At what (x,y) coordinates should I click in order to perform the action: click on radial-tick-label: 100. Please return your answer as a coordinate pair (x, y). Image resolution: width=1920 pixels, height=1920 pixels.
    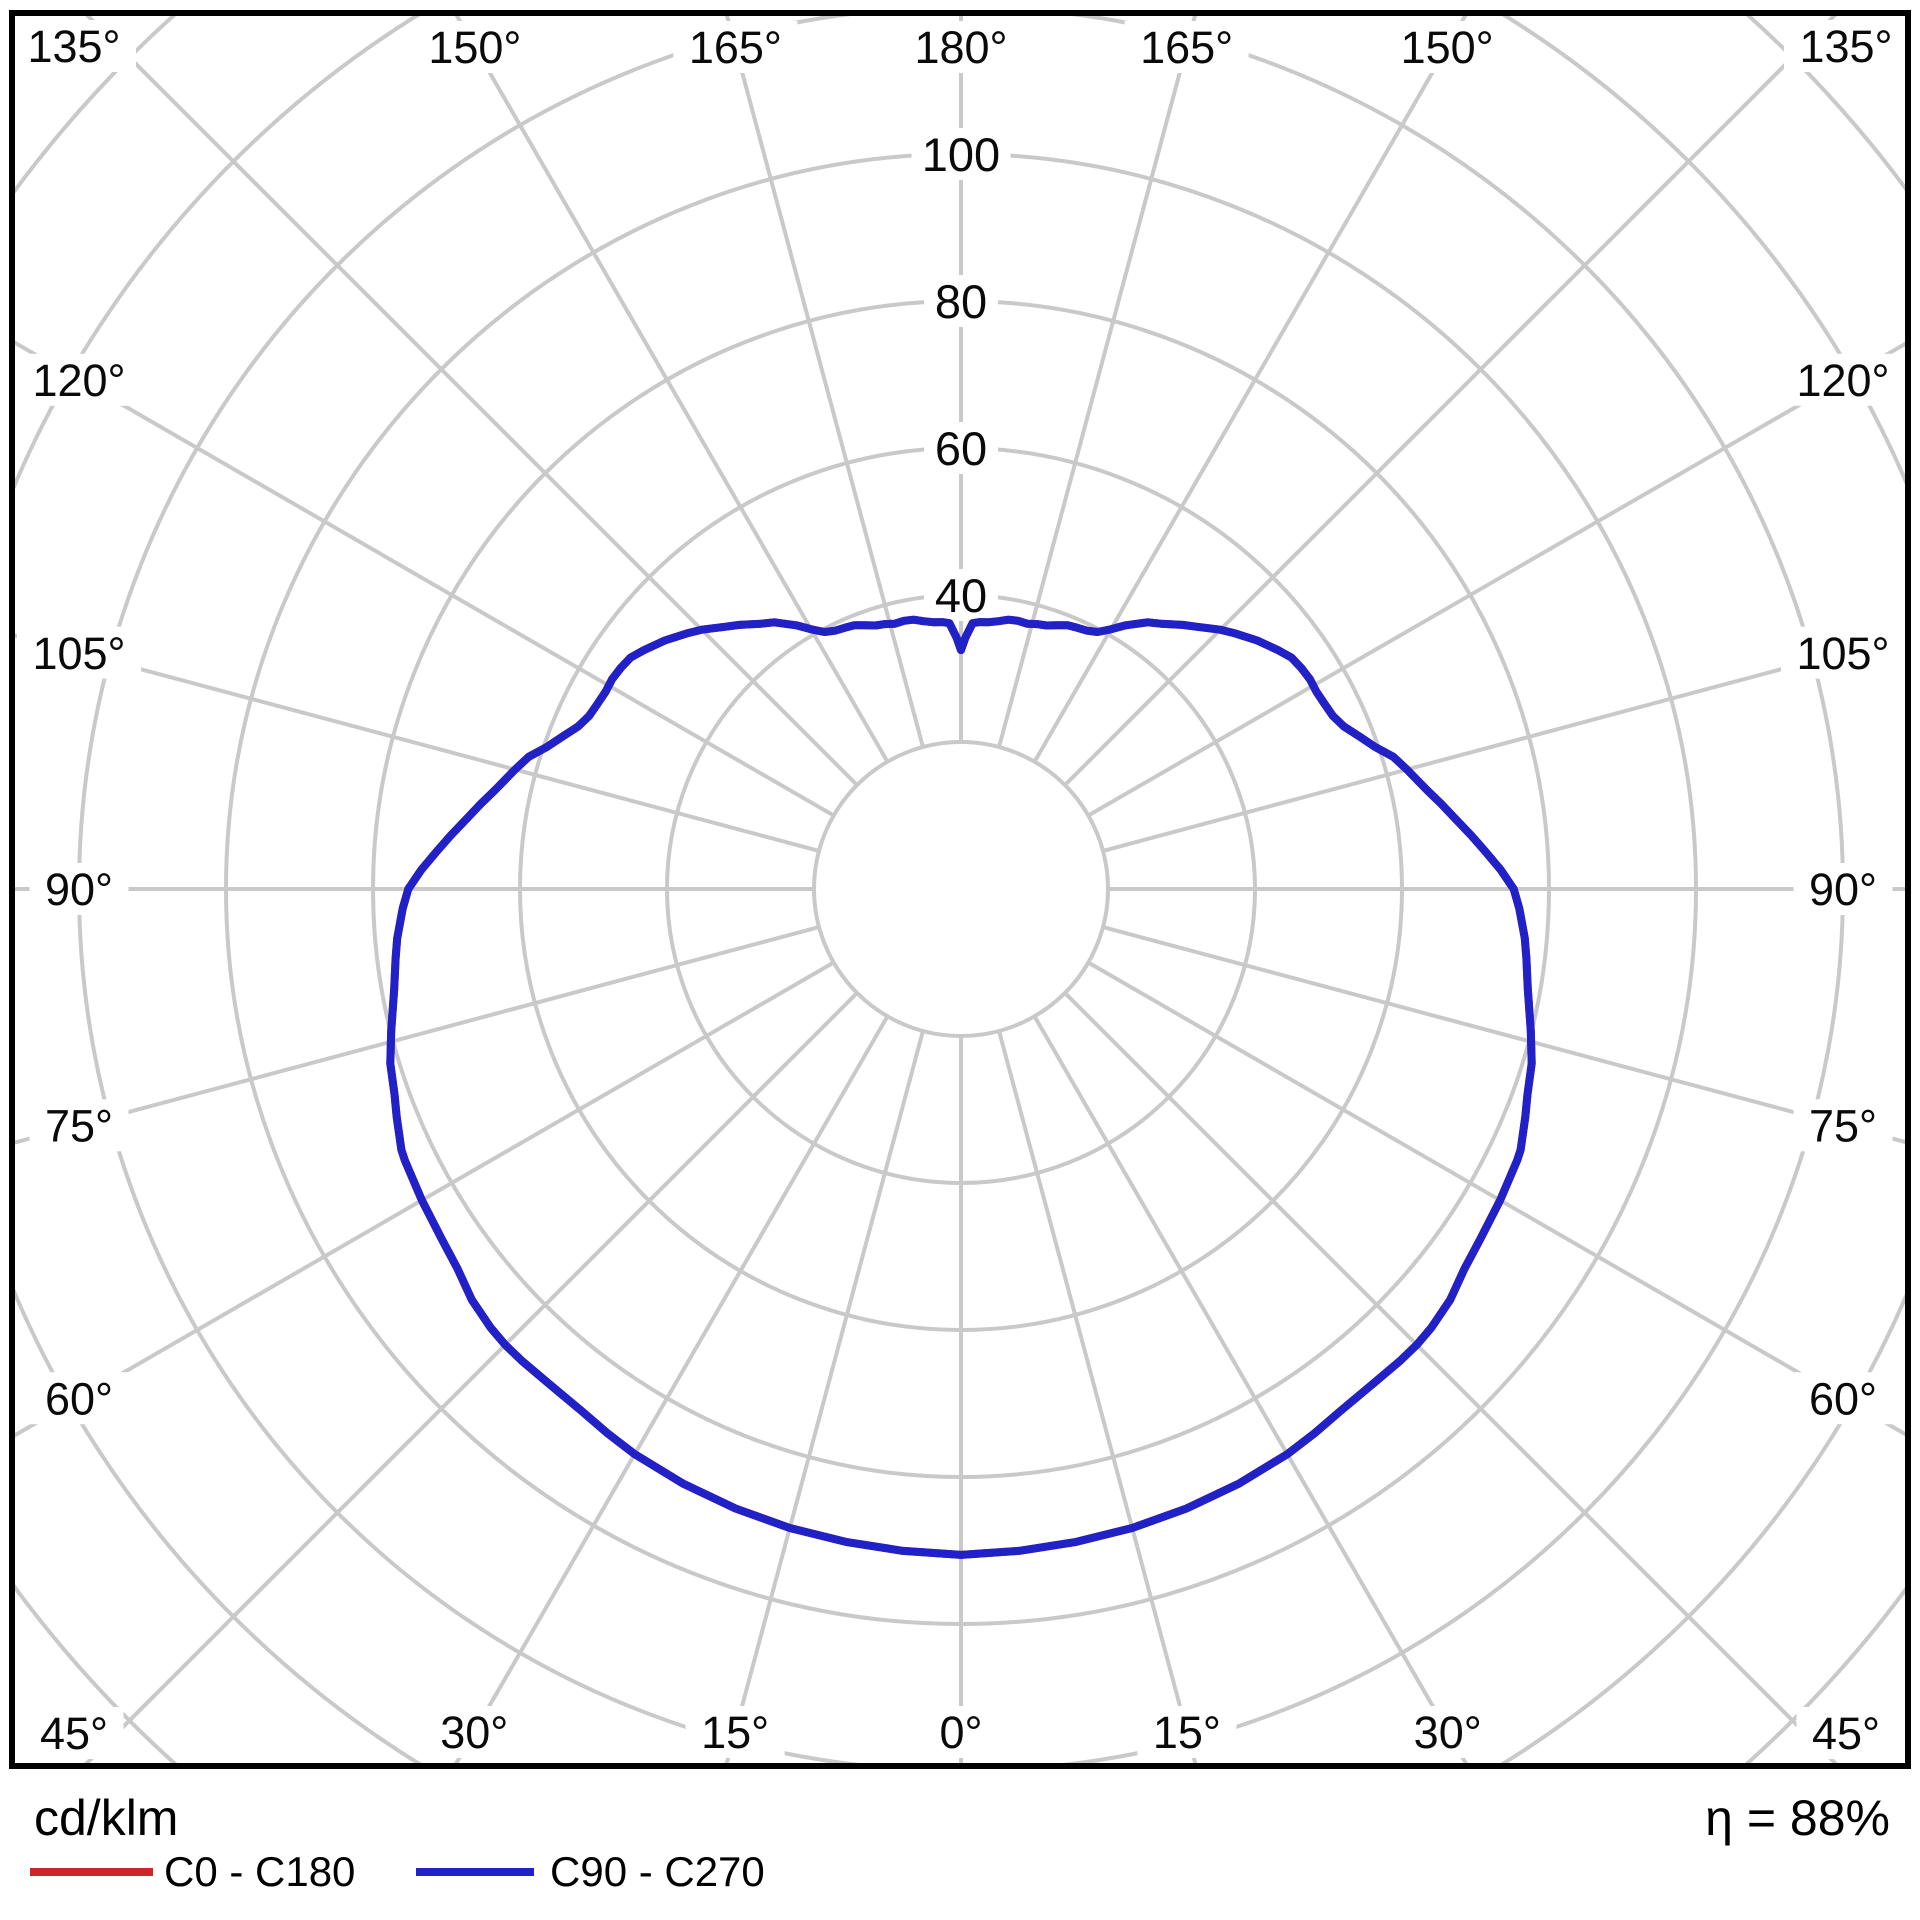
    Looking at the image, I should click on (961, 154).